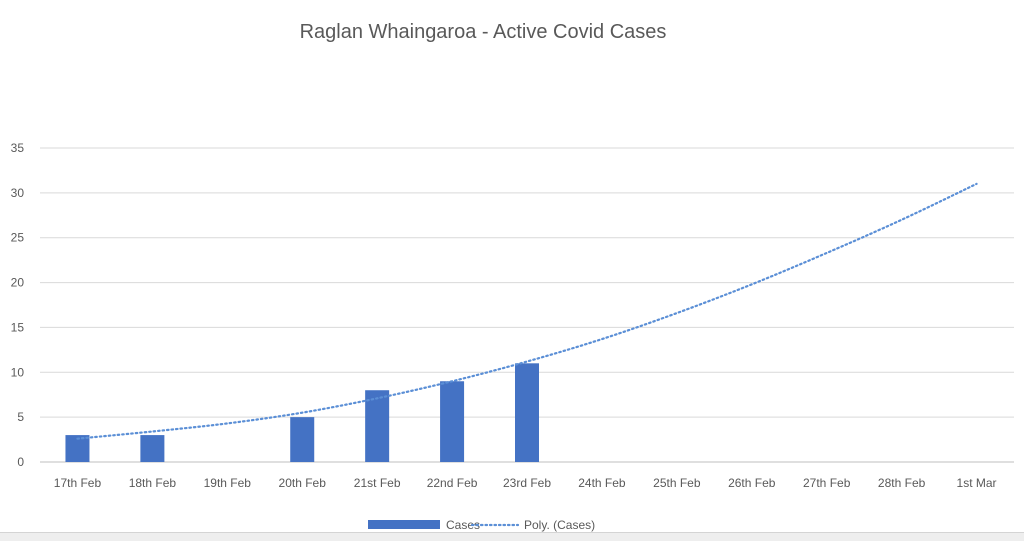 The image size is (1024, 541). Describe the element at coordinates (481, 525) in the screenshot. I see `legend: Cases Poly. (Cases)` at that location.